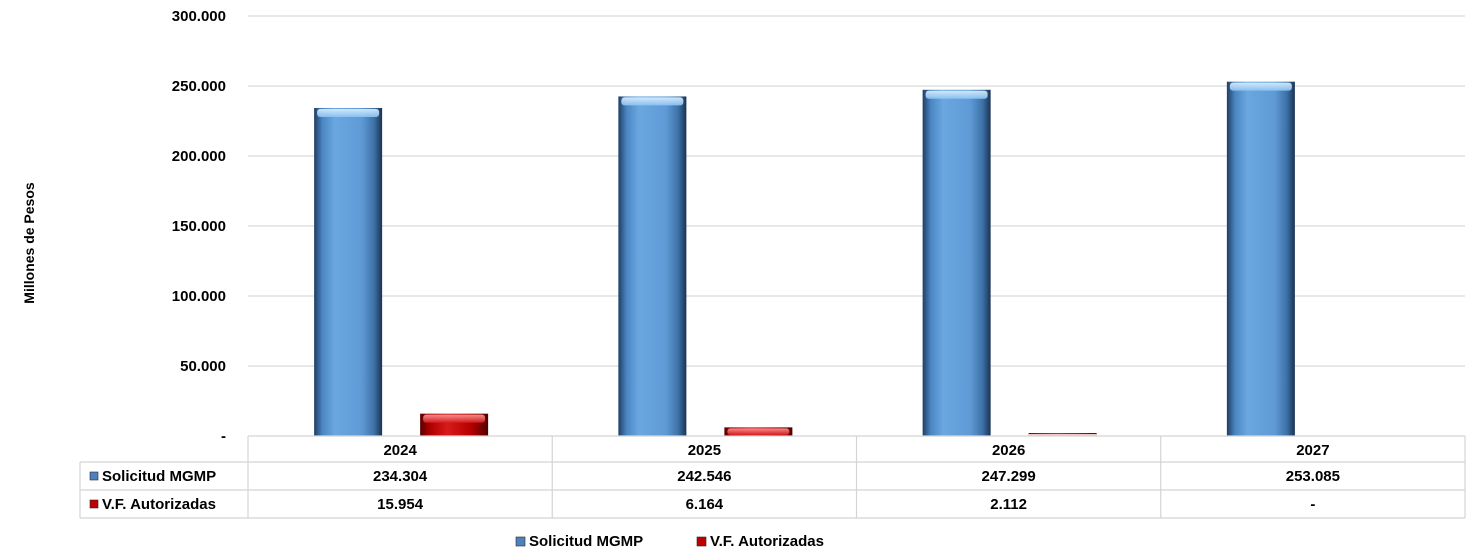 The image size is (1481, 555). What do you see at coordinates (704, 450) in the screenshot?
I see `x-tick-label: 2025` at bounding box center [704, 450].